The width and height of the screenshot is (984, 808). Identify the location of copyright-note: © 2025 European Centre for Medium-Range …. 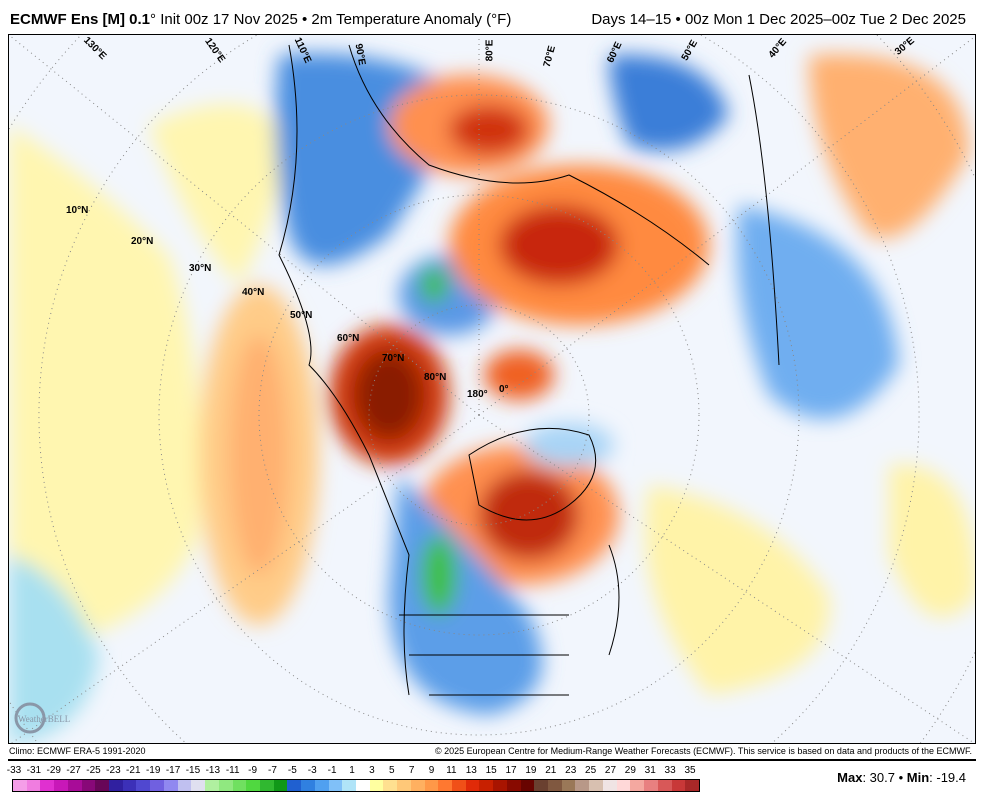
(703, 751).